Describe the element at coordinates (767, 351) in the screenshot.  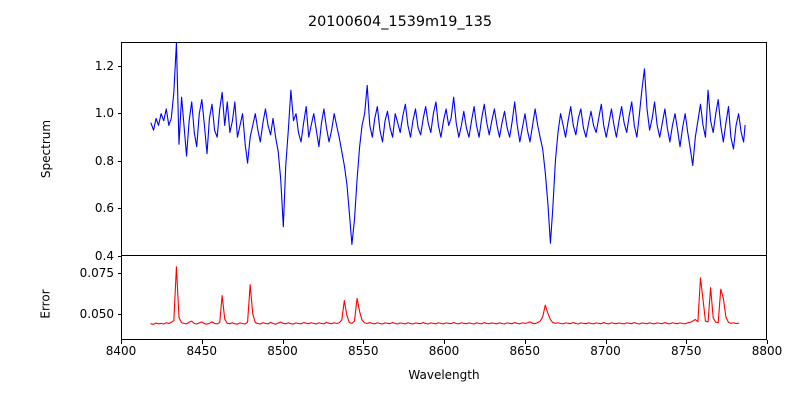
I see `x-axis-tick-label: 8800` at that location.